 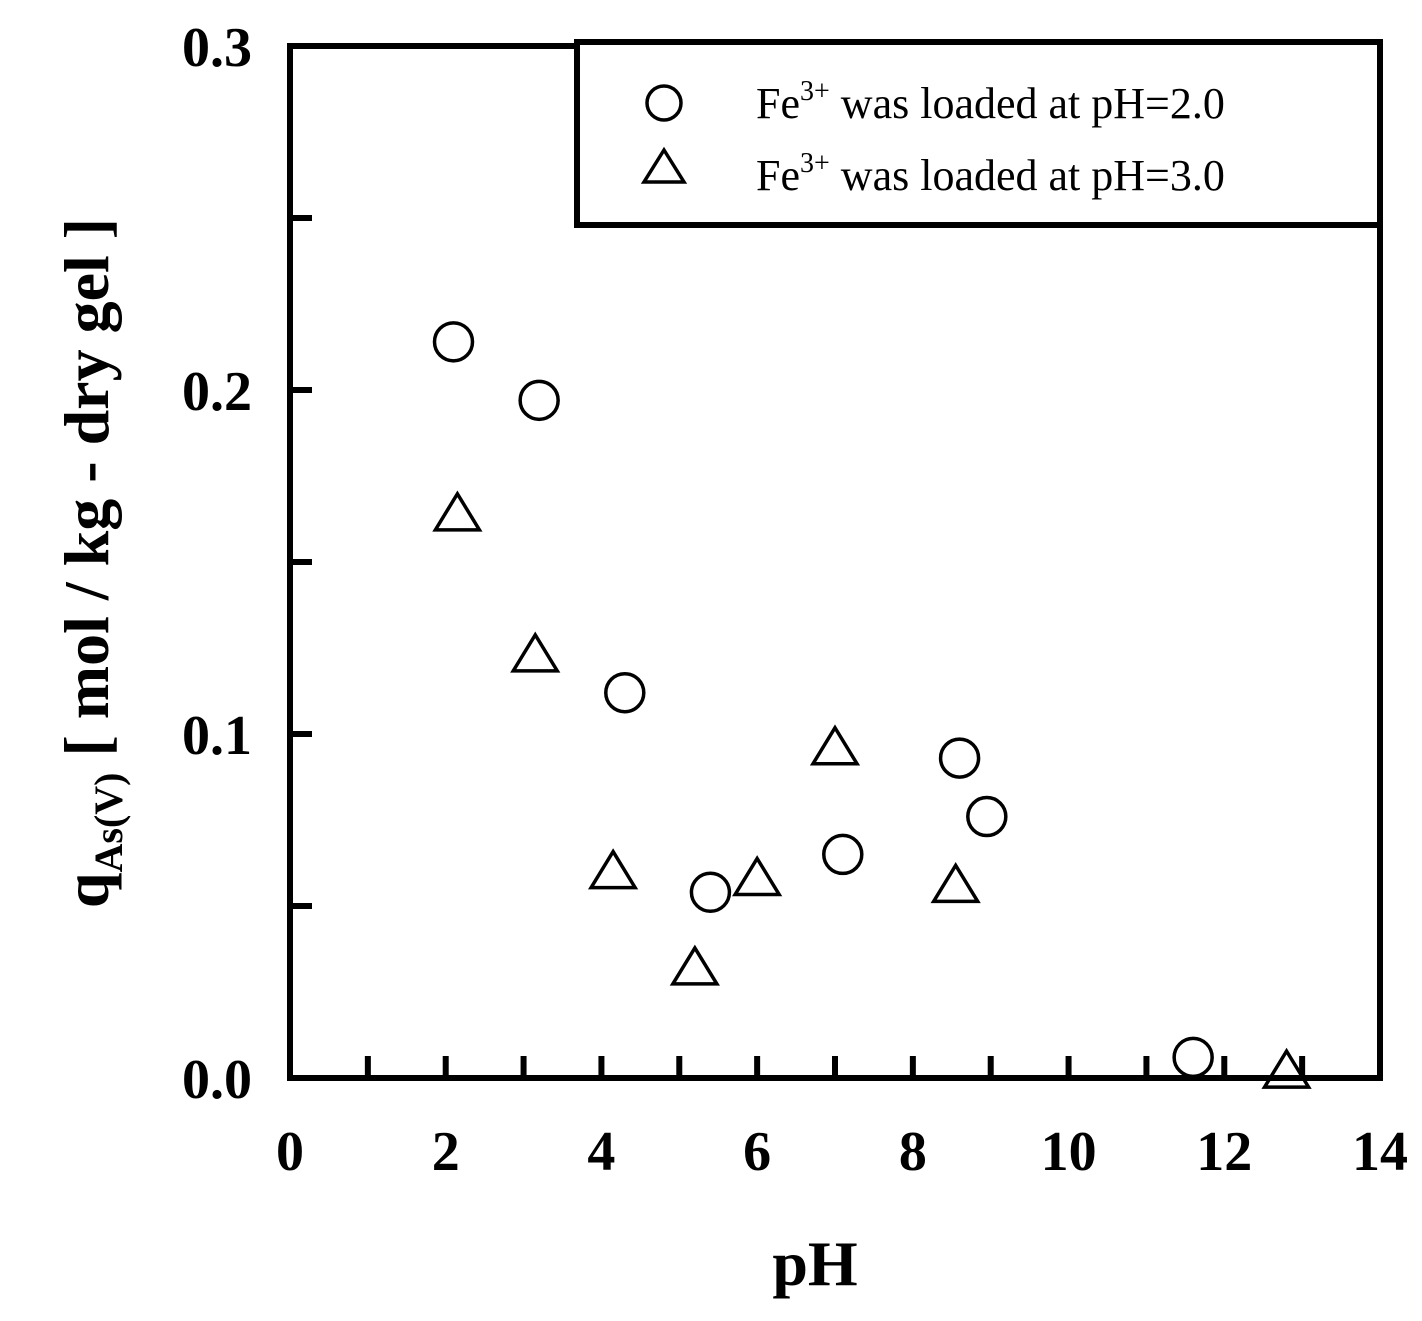 I want to click on y-axis-title: qAs(V) [ mol / kg - dry gel ], so click(x=91, y=563).